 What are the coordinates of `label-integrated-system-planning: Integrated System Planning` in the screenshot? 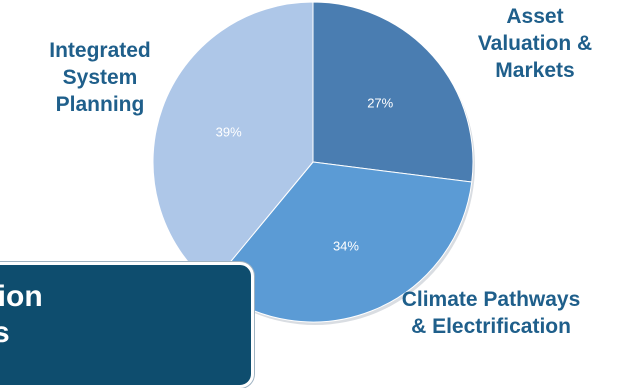 It's located at (100, 77).